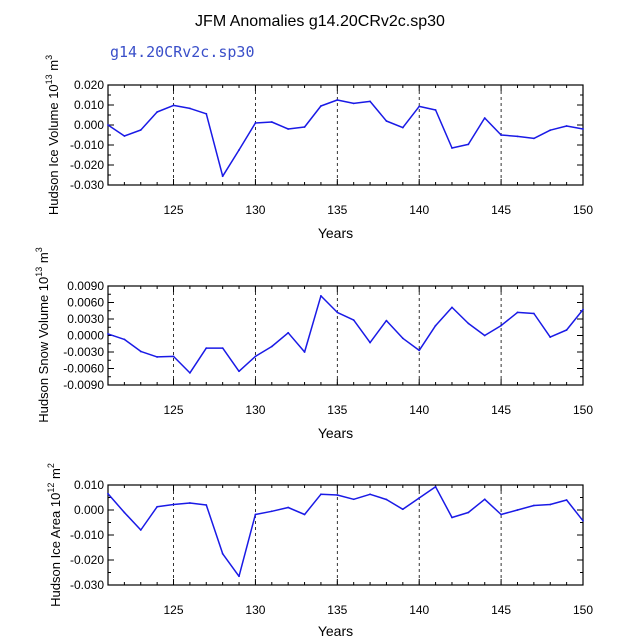  Describe the element at coordinates (89, 485) in the screenshot. I see `ice-area-ytick-label: 0.010` at that location.